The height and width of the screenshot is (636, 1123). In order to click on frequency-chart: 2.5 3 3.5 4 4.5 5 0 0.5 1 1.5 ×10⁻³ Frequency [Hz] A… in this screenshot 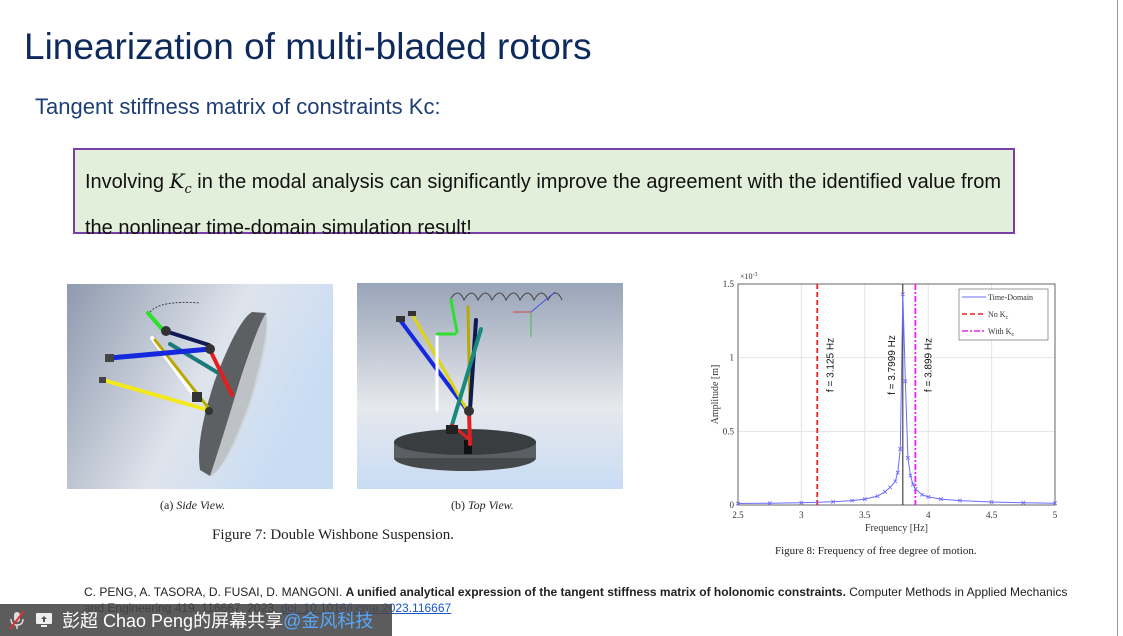, I will do `click(884, 403)`.